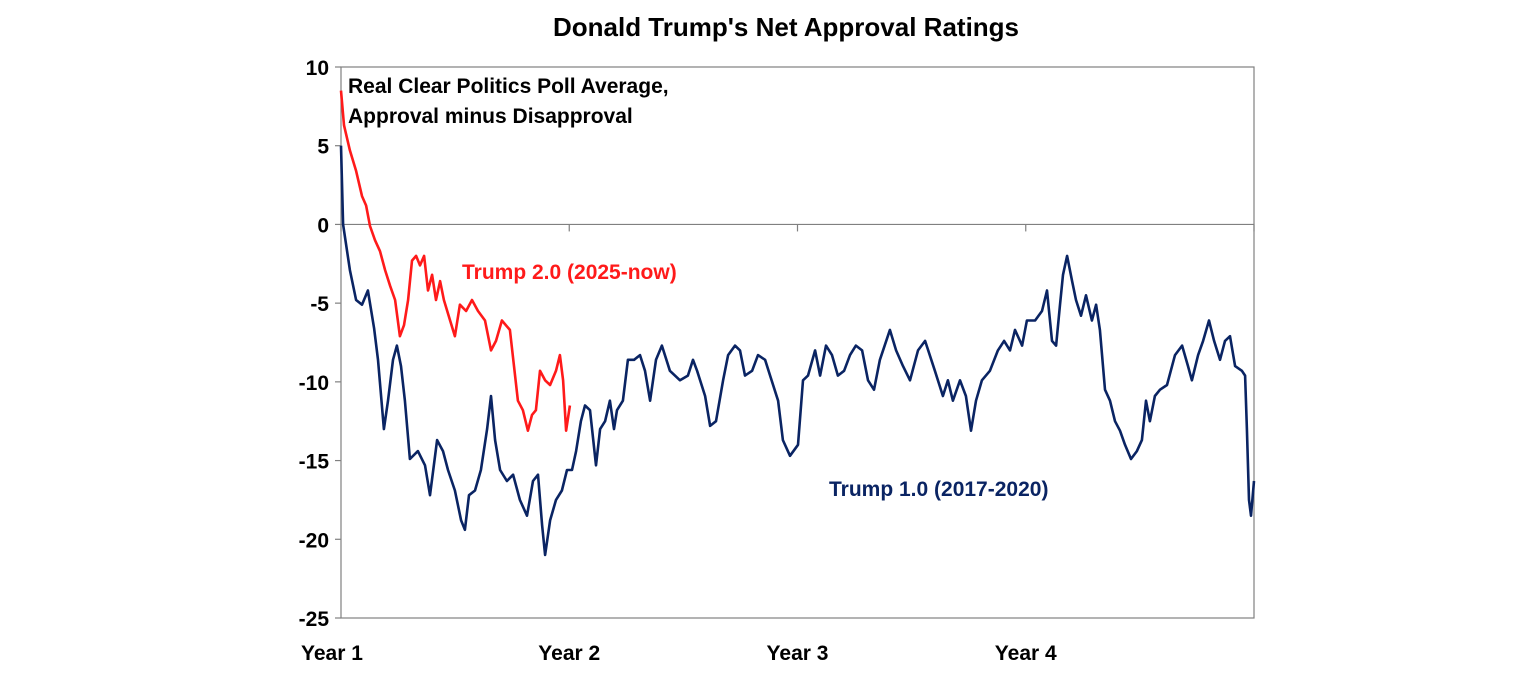 The height and width of the screenshot is (680, 1536). What do you see at coordinates (332, 653) in the screenshot?
I see `x-tick-label: Year 1` at bounding box center [332, 653].